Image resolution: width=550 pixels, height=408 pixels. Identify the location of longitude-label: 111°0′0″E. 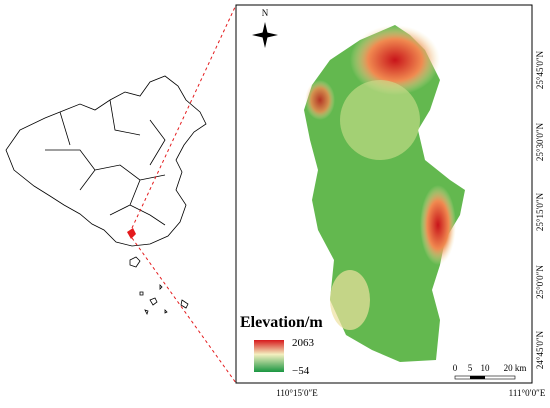
(527, 393).